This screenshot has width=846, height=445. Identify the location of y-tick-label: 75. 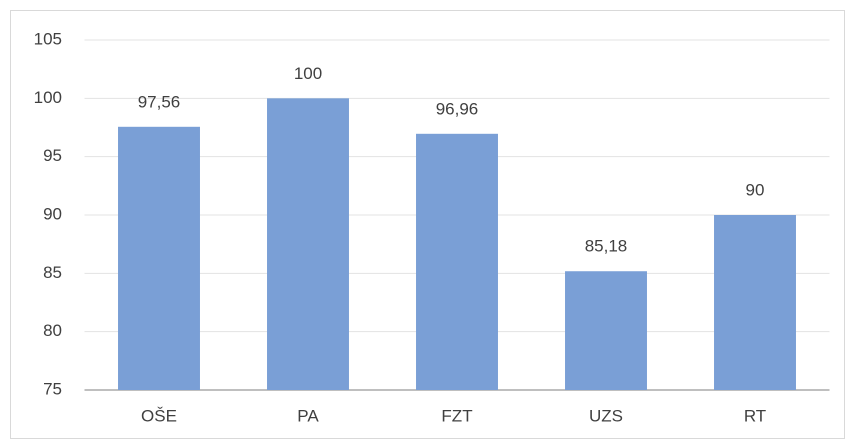
(52, 388).